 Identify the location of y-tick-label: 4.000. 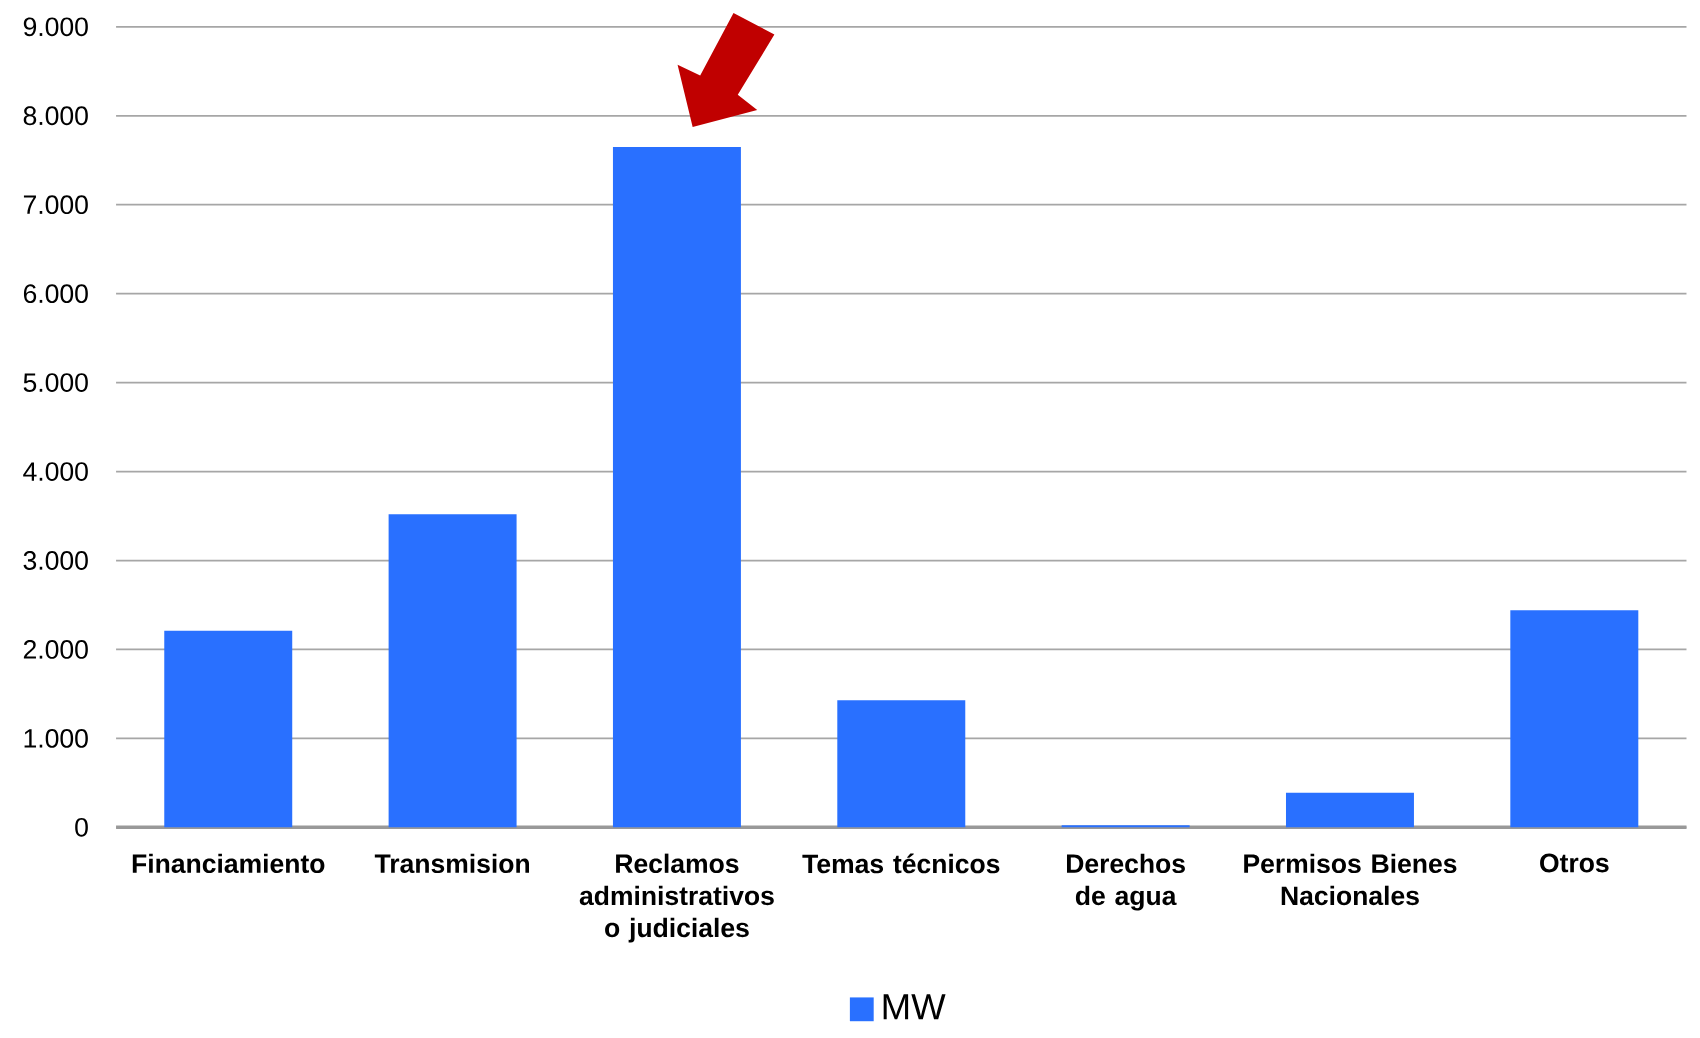
(55, 471).